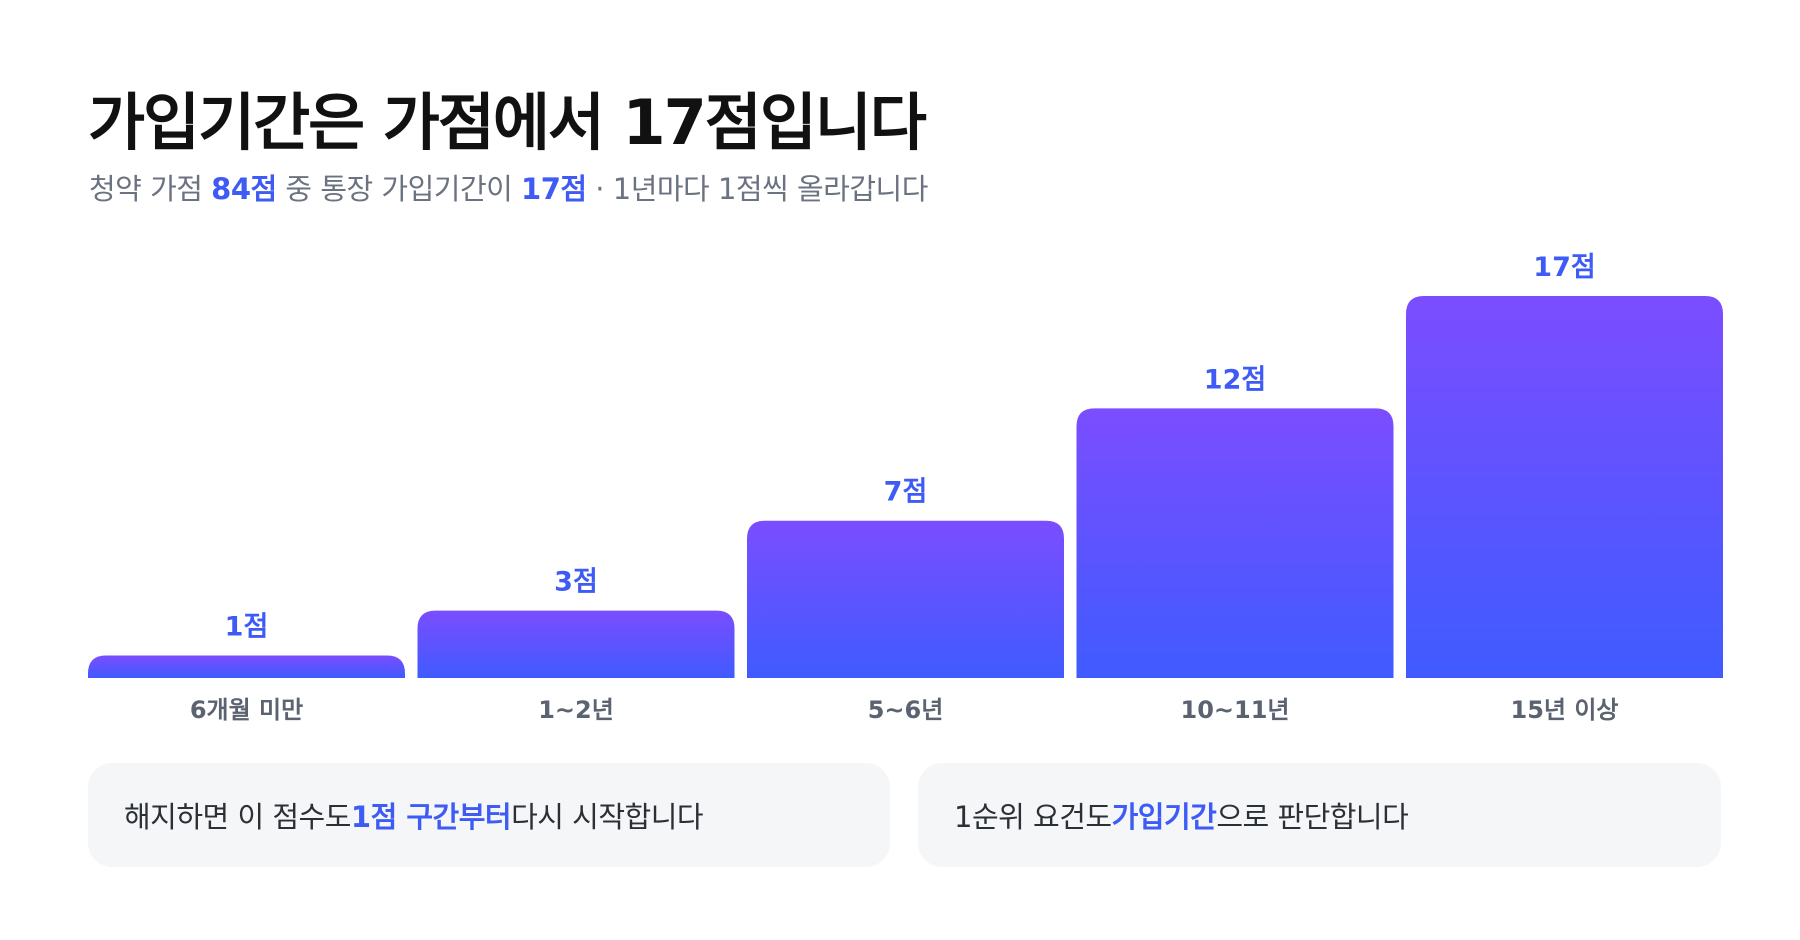 Image resolution: width=1800 pixels, height=940 pixels. What do you see at coordinates (1033, 817) in the screenshot?
I see `callout-priority-text-1: 1순위 요건도` at bounding box center [1033, 817].